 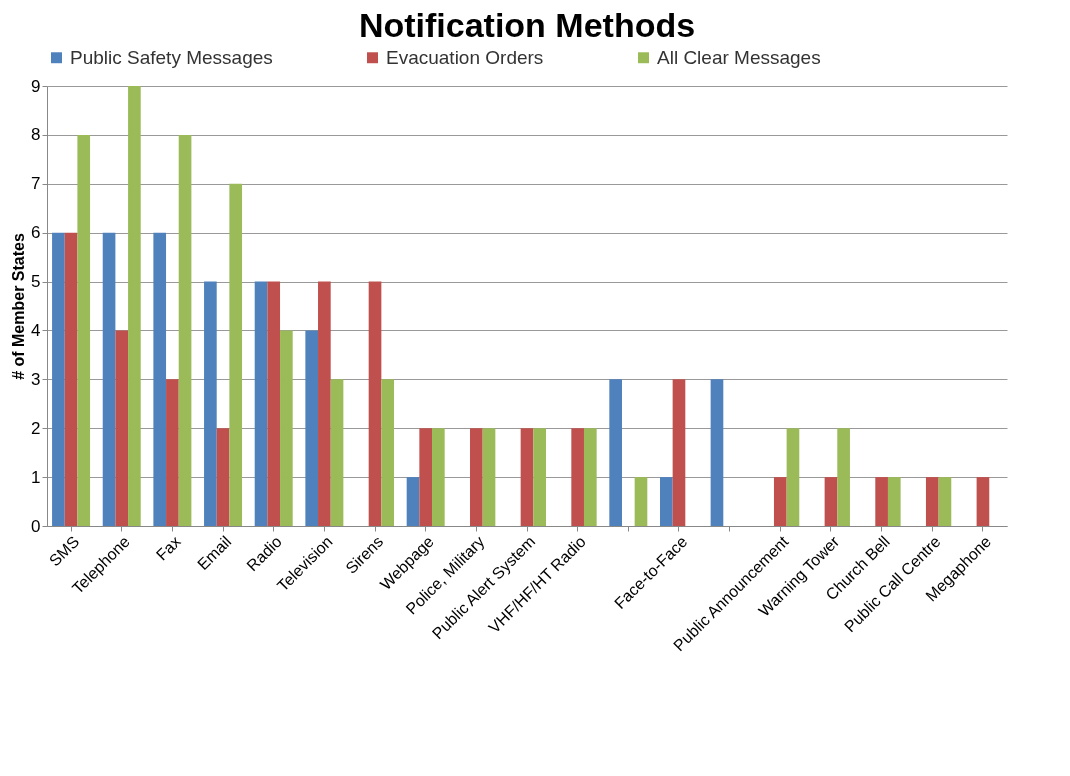 I want to click on y-tick-label: 7, so click(x=36, y=184).